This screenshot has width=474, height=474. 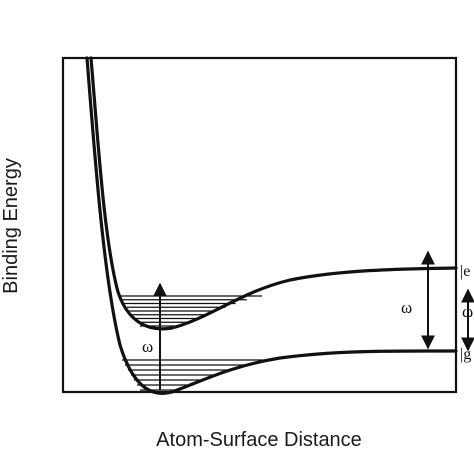 I want to click on ground-state-label: |g, so click(x=465, y=354).